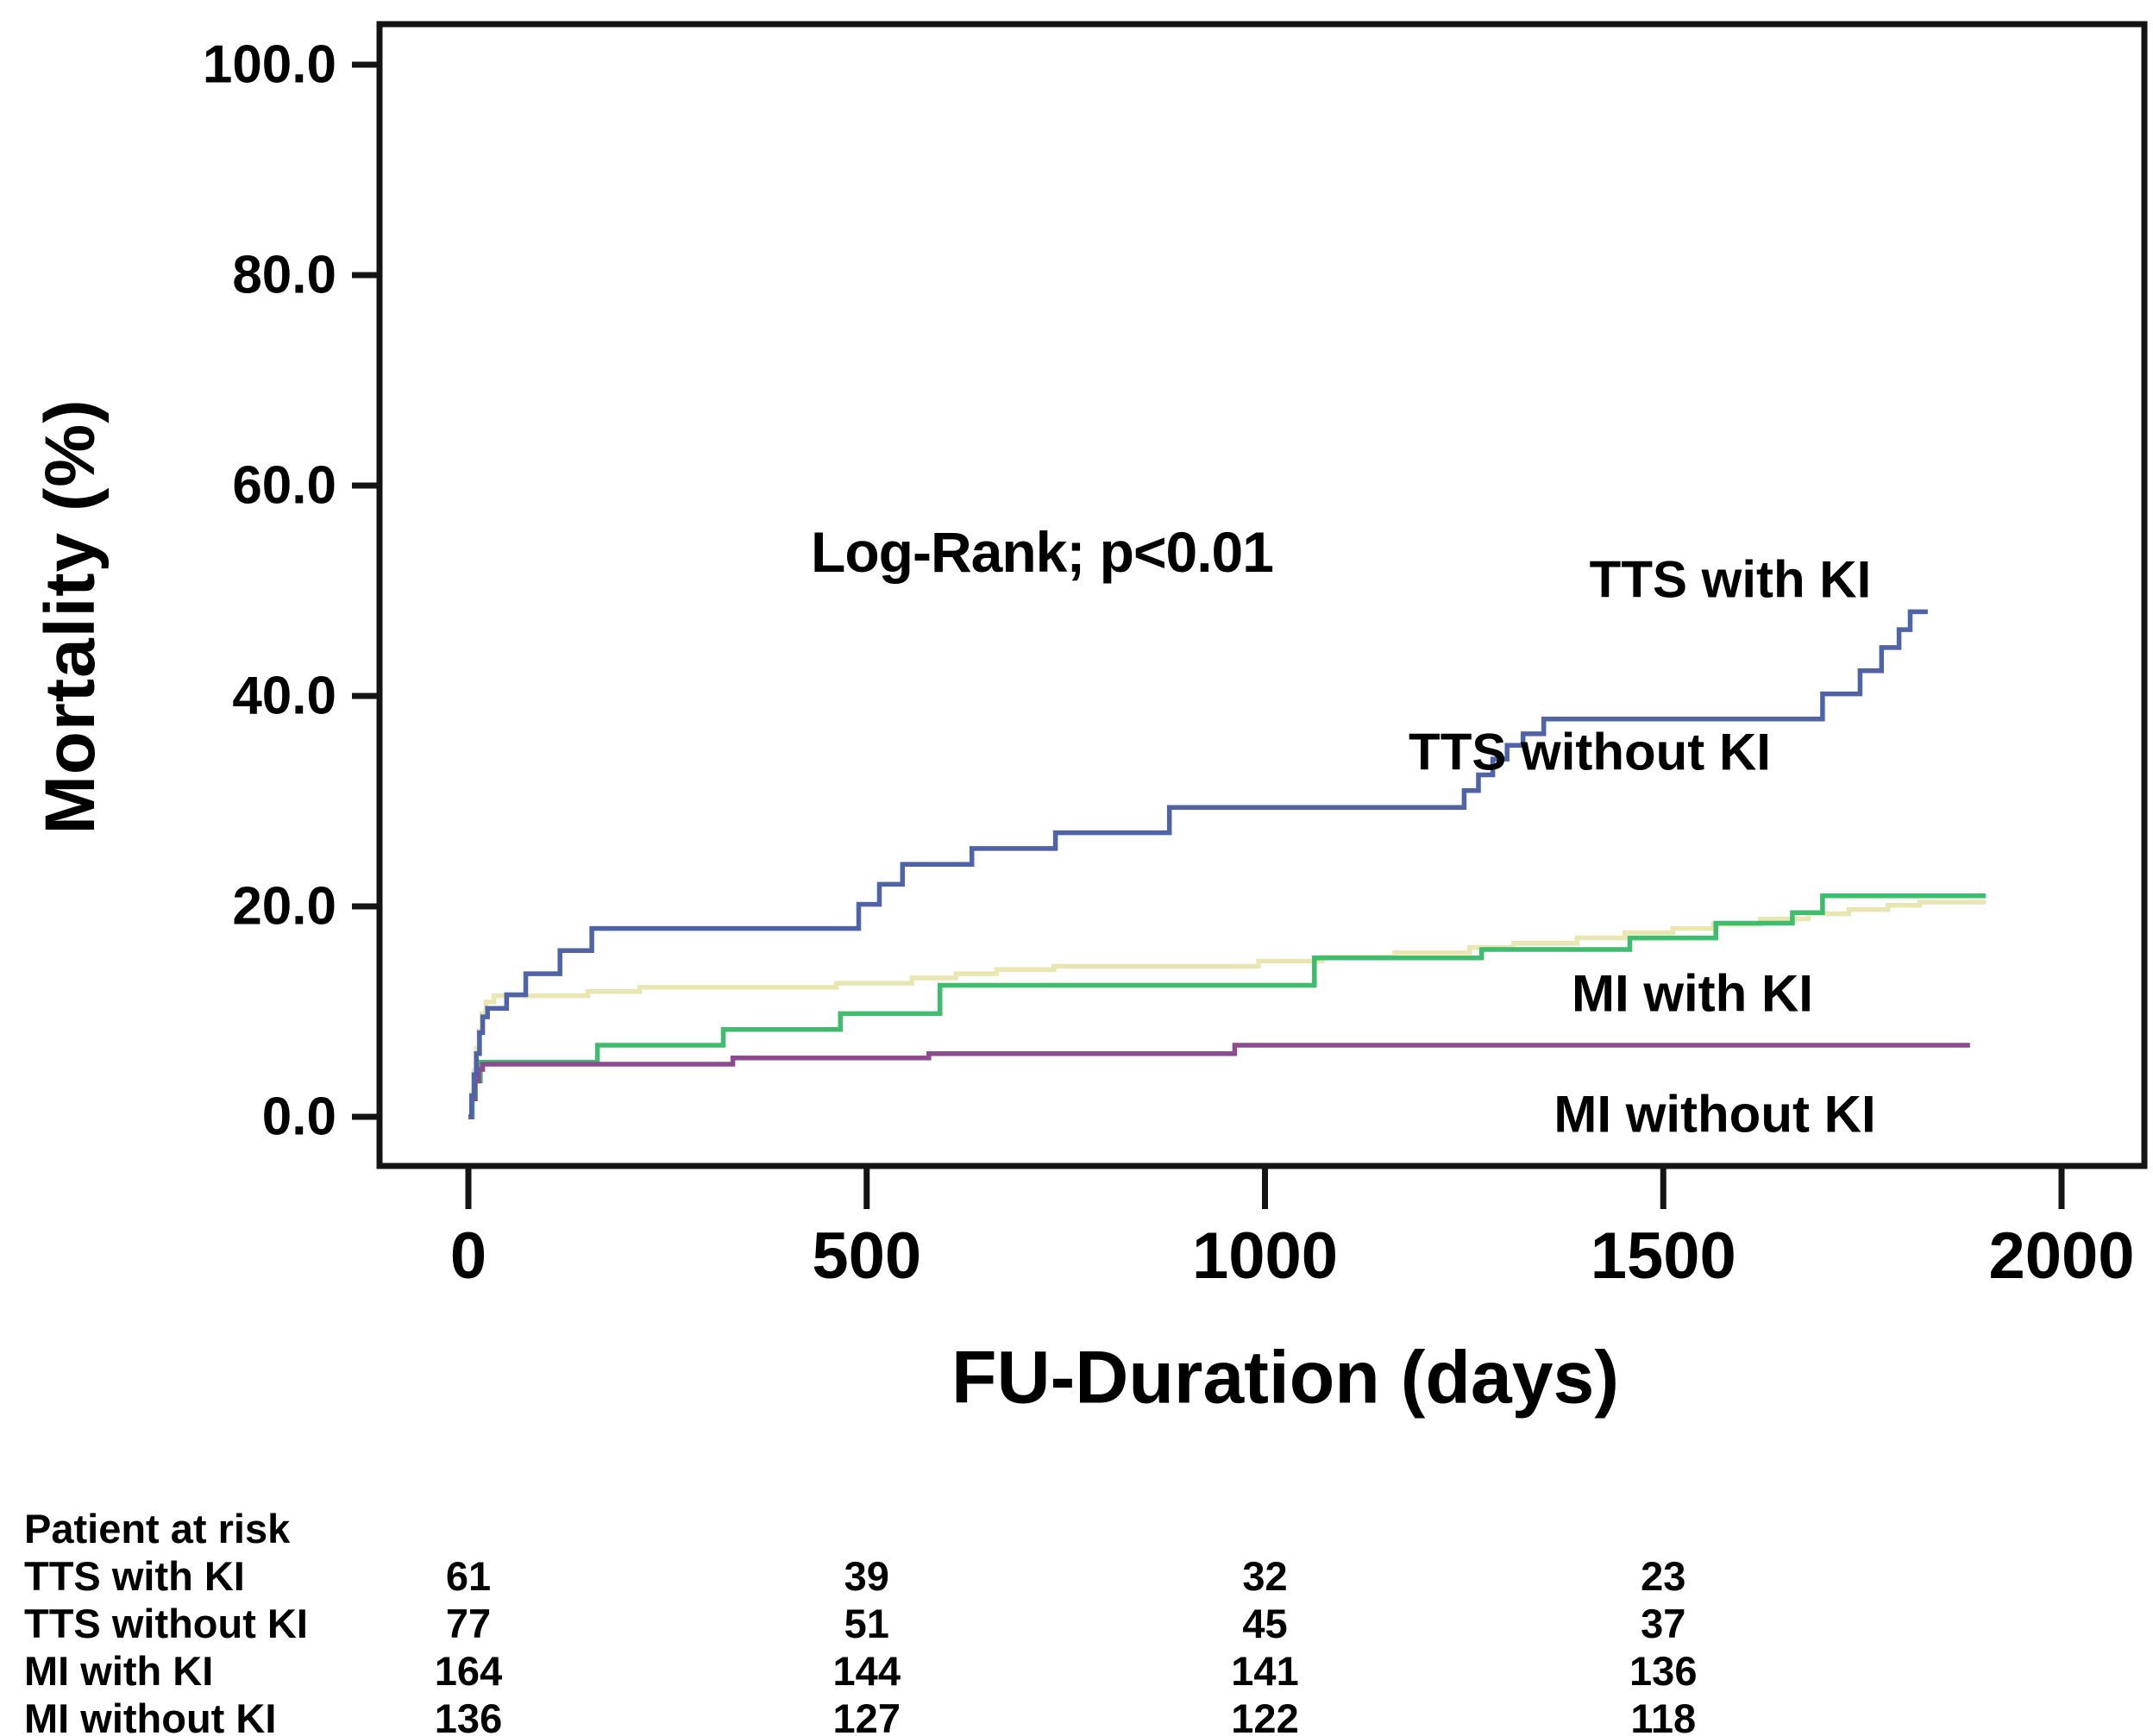 Image resolution: width=2153 pixels, height=1736 pixels. I want to click on risk-count: 141, so click(1265, 1671).